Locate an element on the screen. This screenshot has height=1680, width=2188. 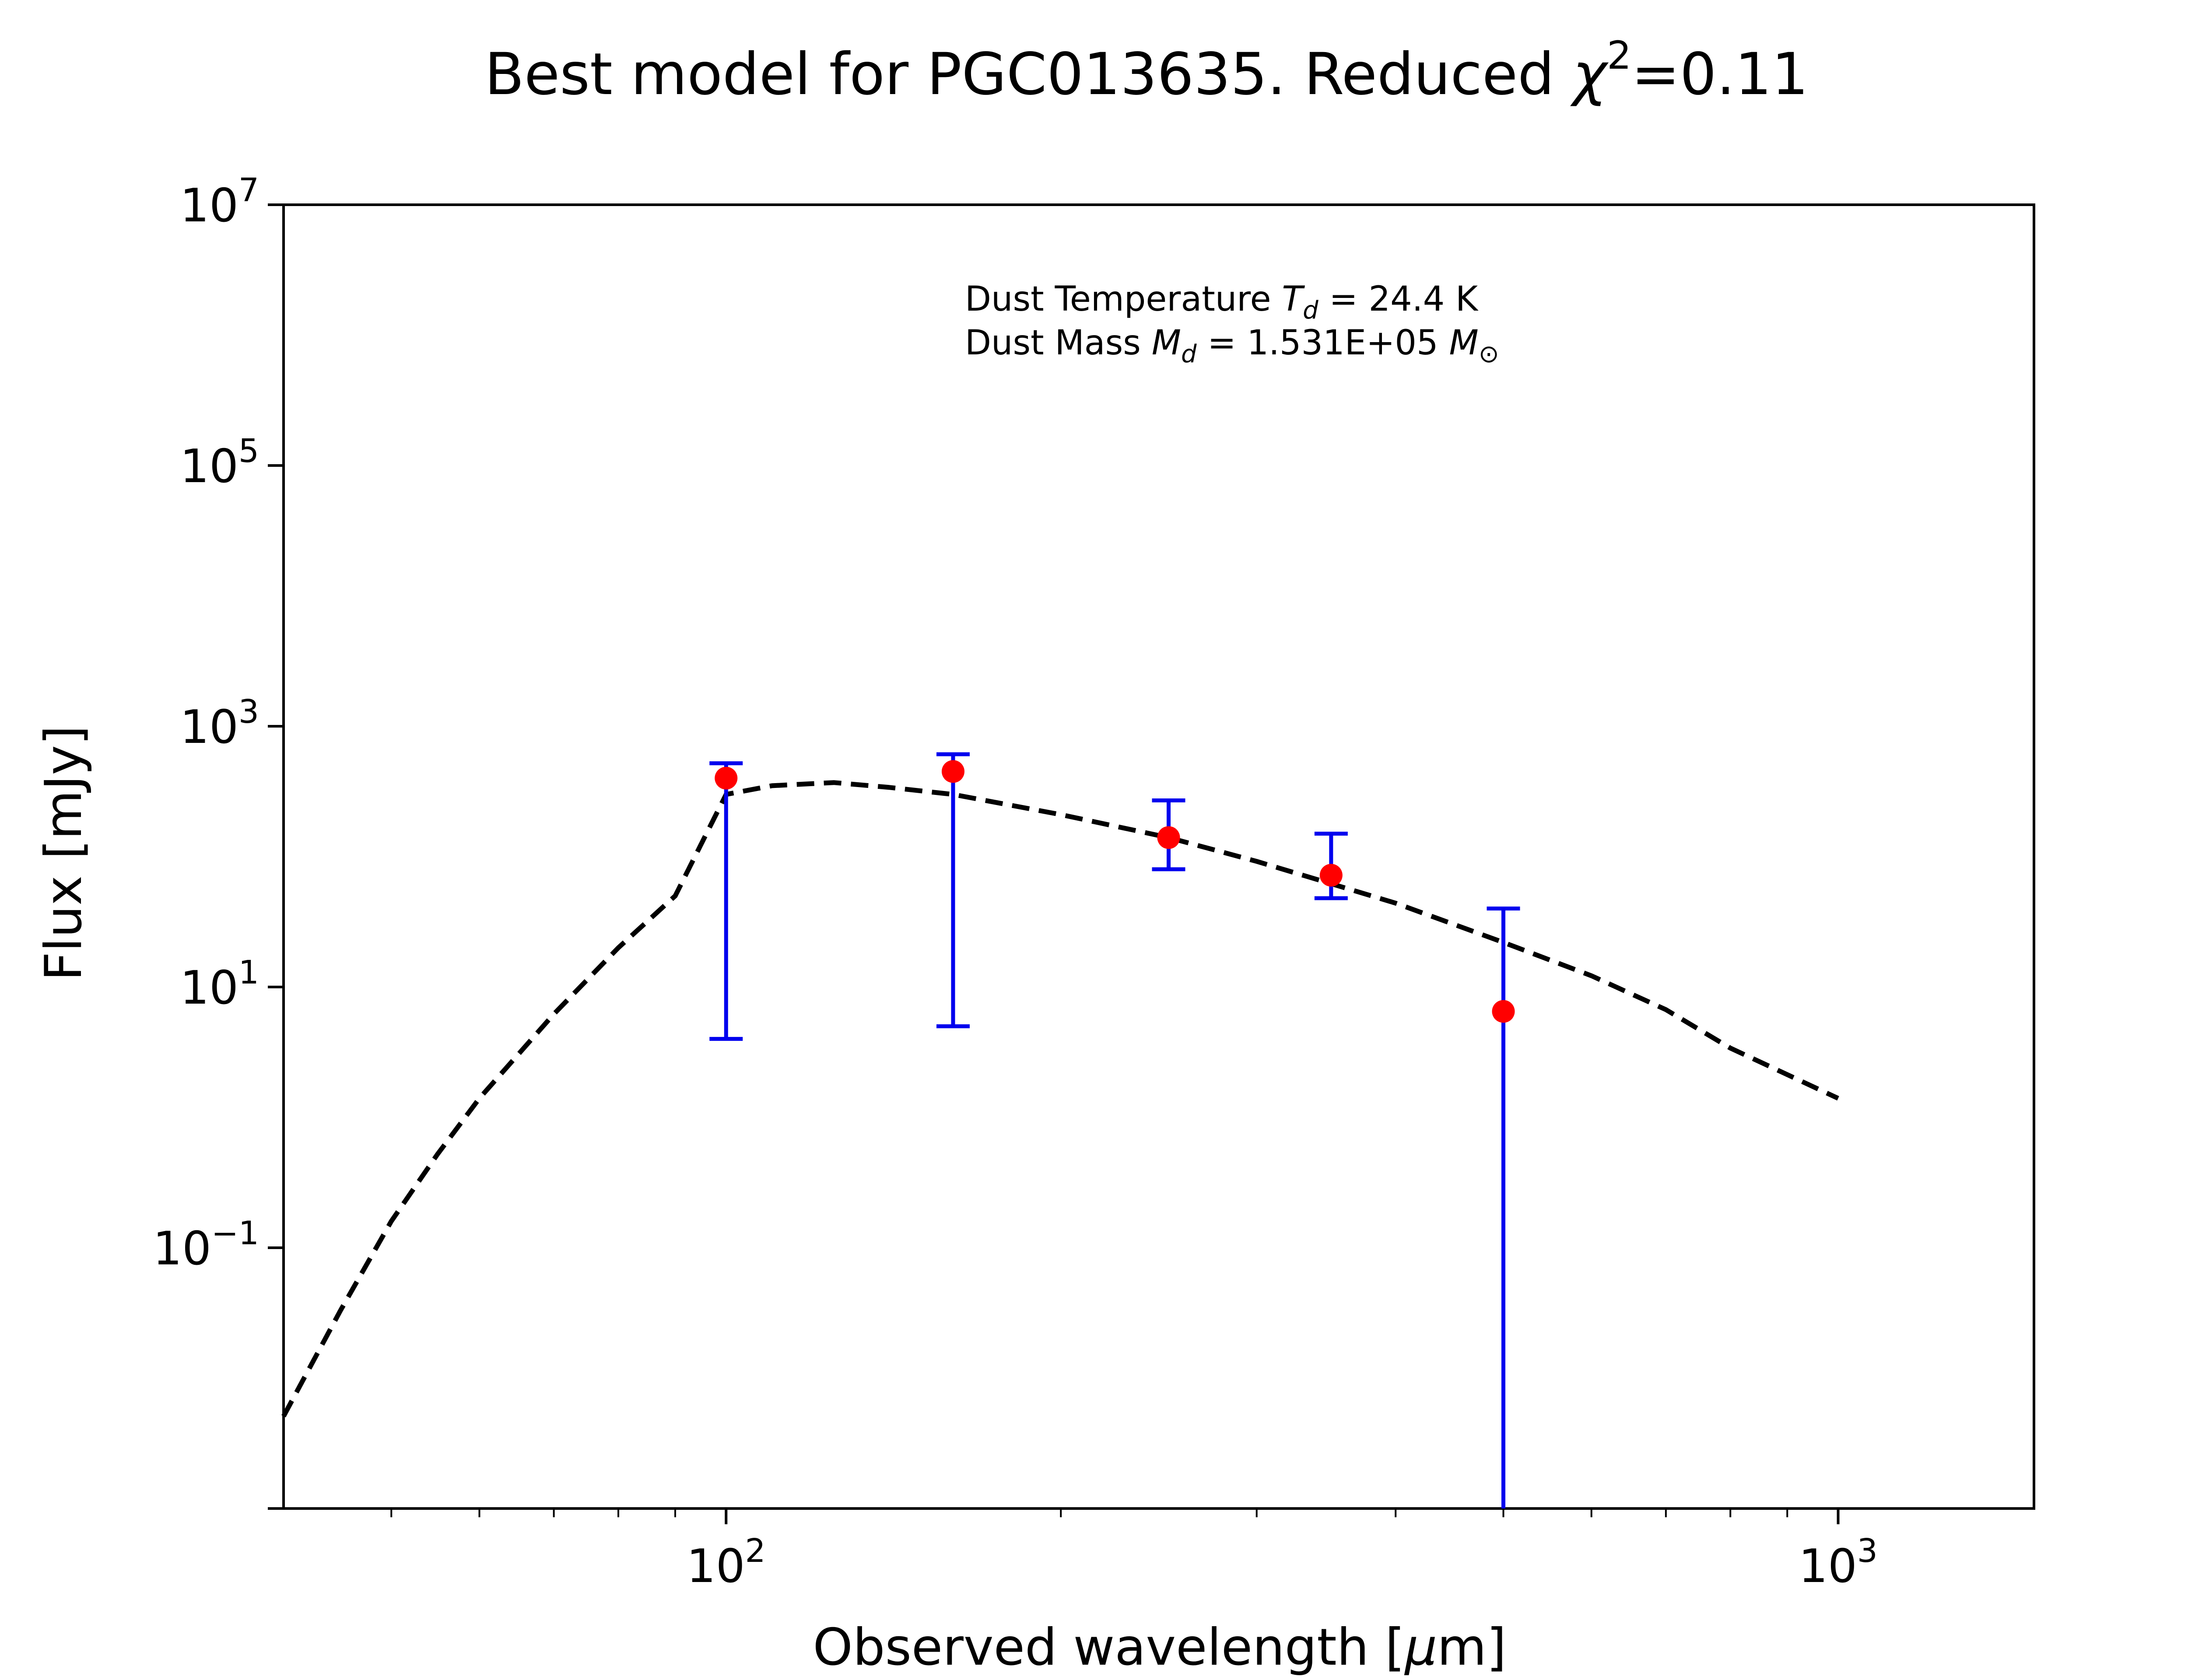
y-tick-label-2: 10³ is located at coordinates (219, 723).